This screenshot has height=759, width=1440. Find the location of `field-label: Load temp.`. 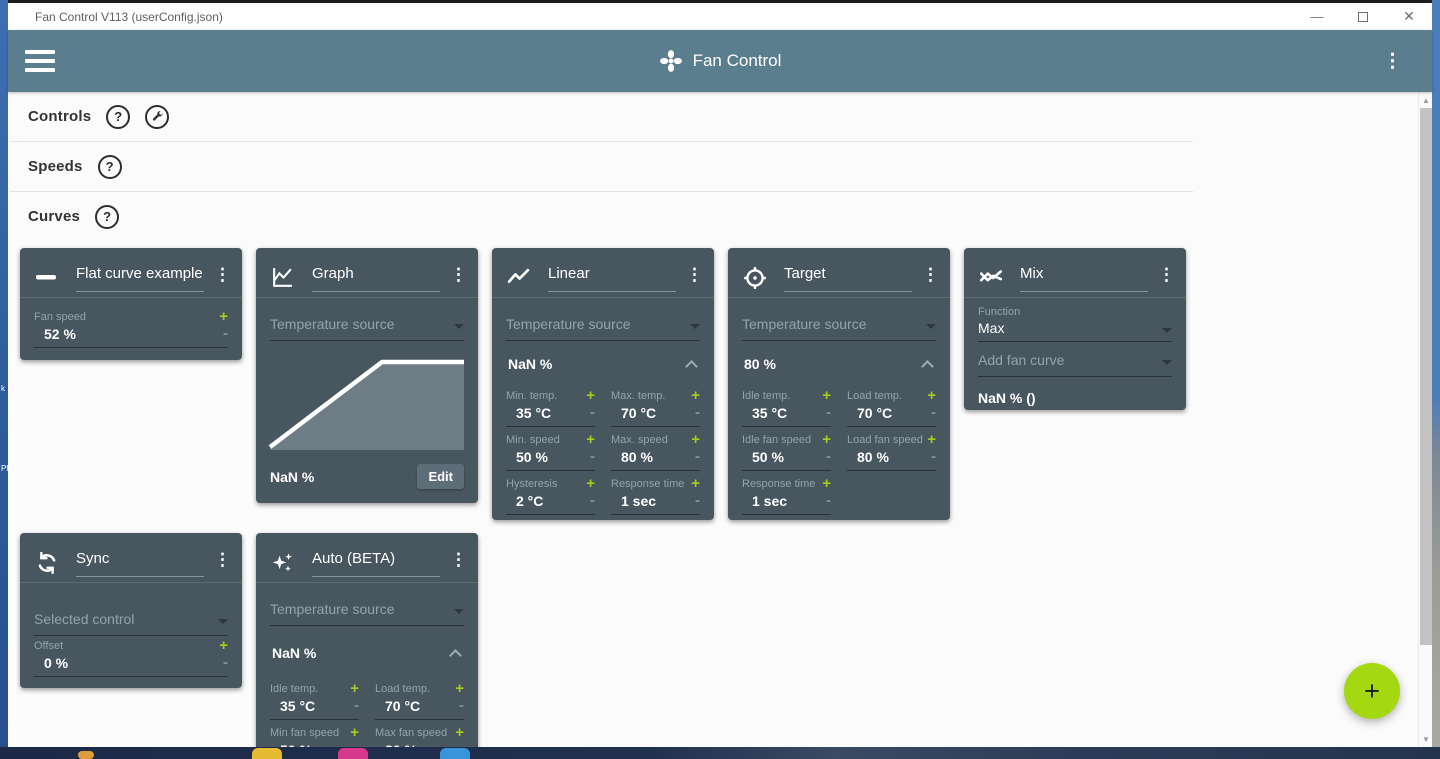

field-label: Load temp. is located at coordinates (875, 396).